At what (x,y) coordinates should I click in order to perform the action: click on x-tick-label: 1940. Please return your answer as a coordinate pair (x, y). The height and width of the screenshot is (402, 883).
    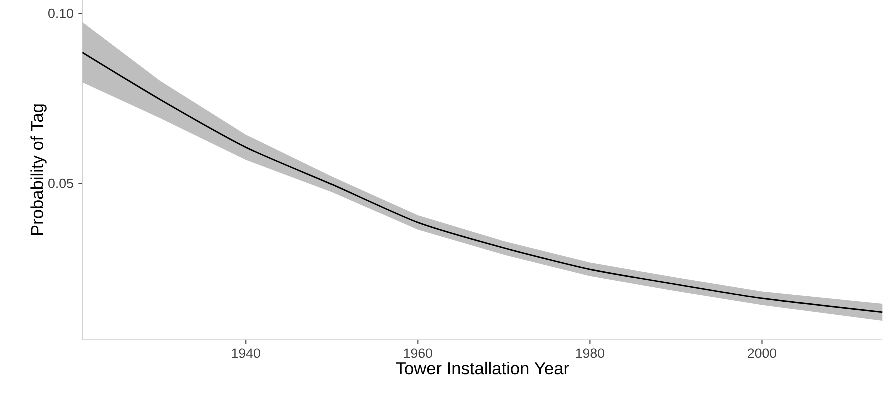
    Looking at the image, I should click on (246, 353).